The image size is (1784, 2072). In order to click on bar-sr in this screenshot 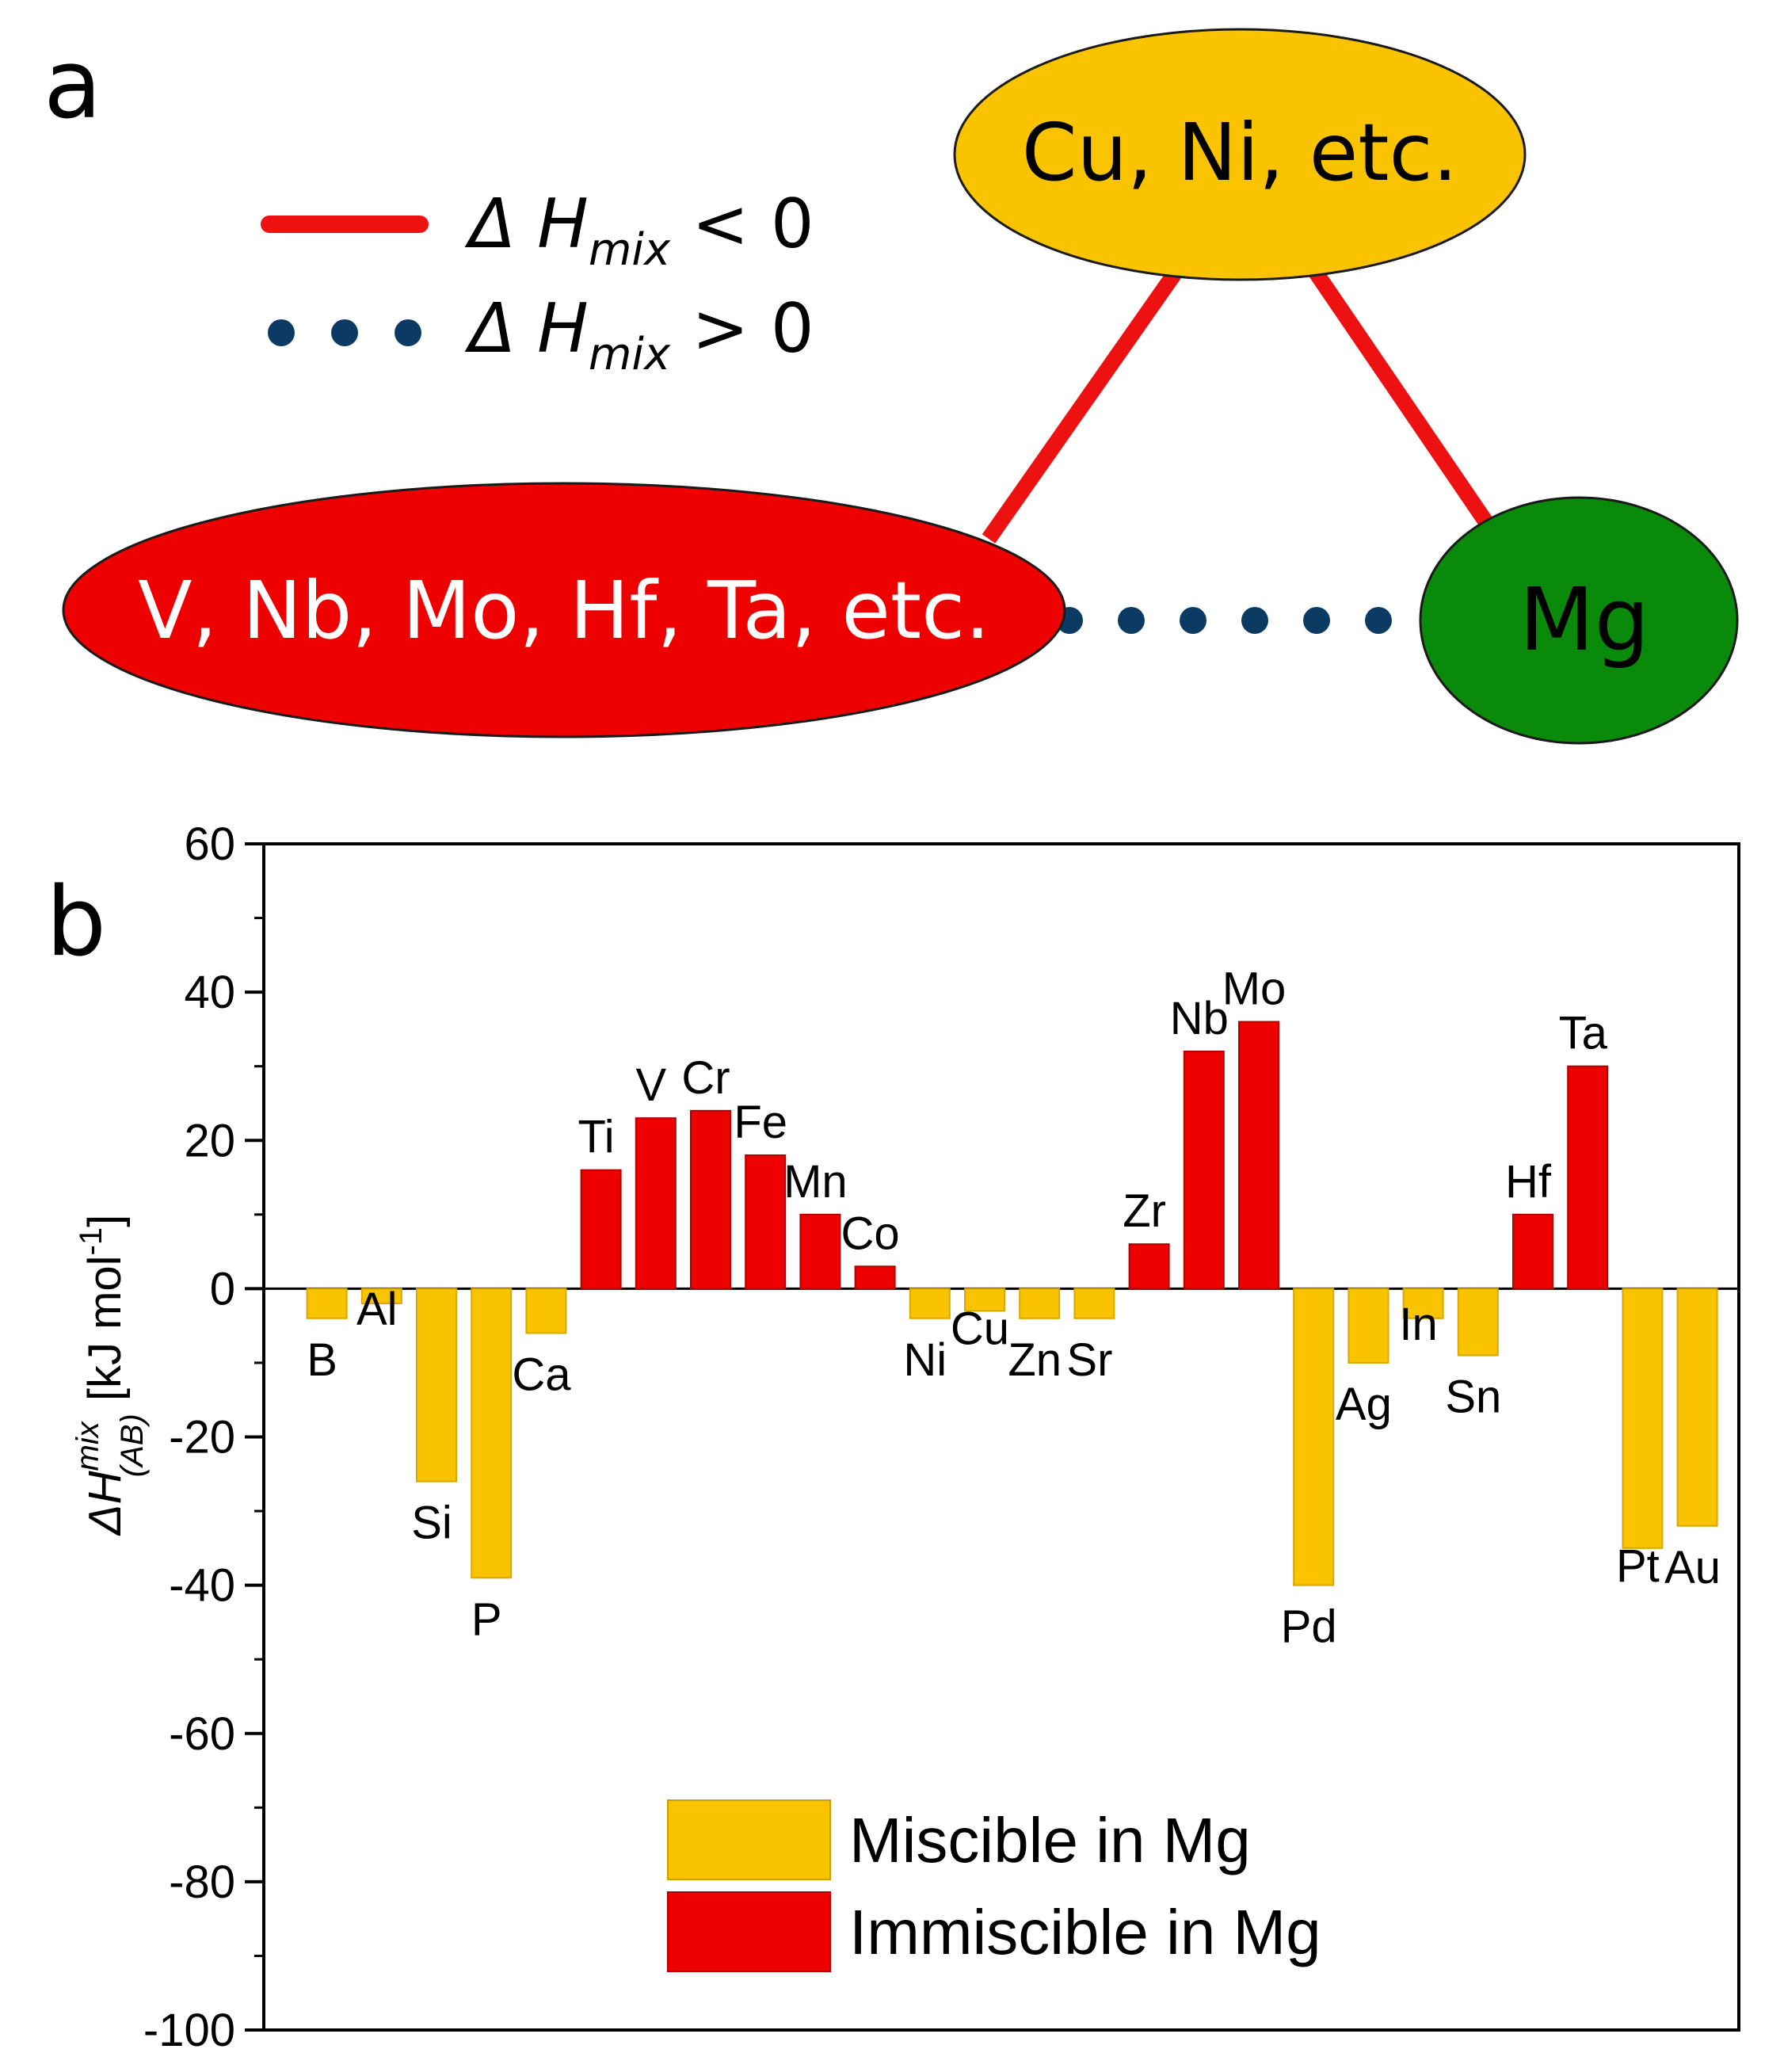, I will do `click(1094, 1303)`.